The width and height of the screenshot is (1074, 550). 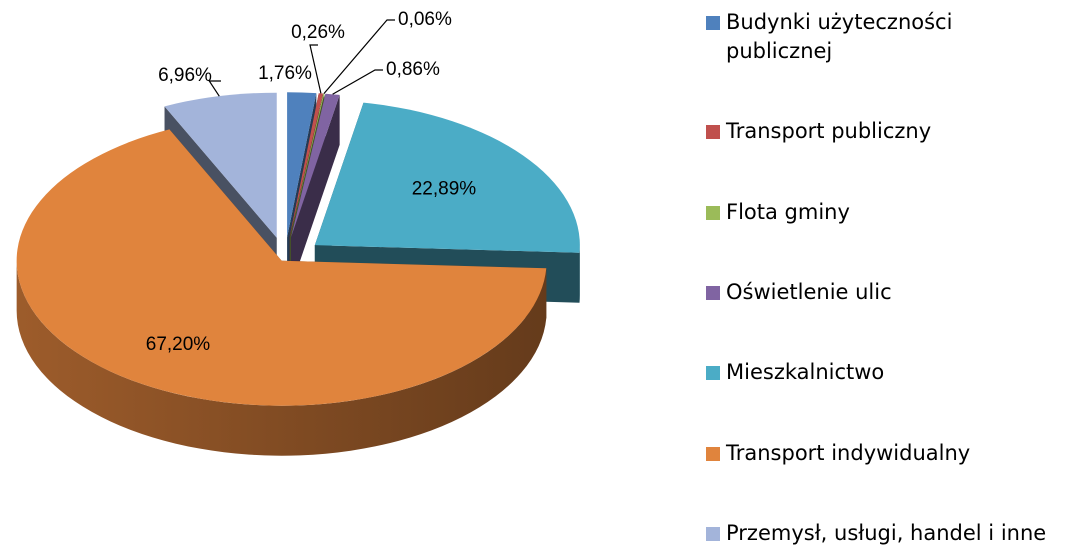 I want to click on legend-item: Transport publiczny, so click(x=887, y=131).